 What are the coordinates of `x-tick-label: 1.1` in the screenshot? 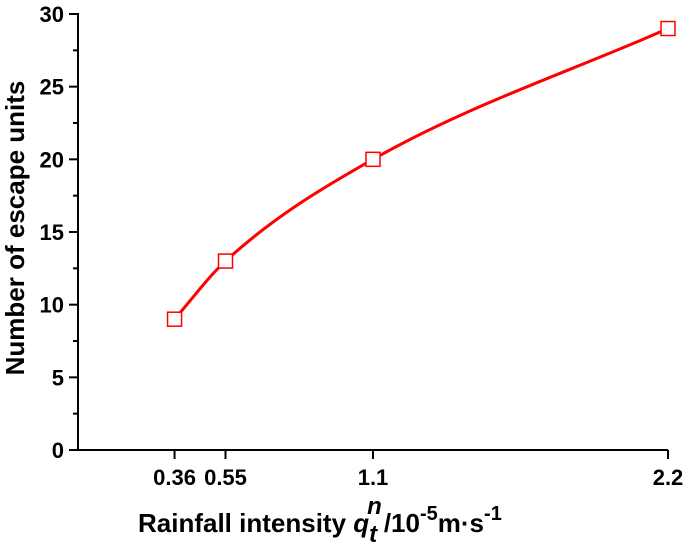 It's located at (373, 477).